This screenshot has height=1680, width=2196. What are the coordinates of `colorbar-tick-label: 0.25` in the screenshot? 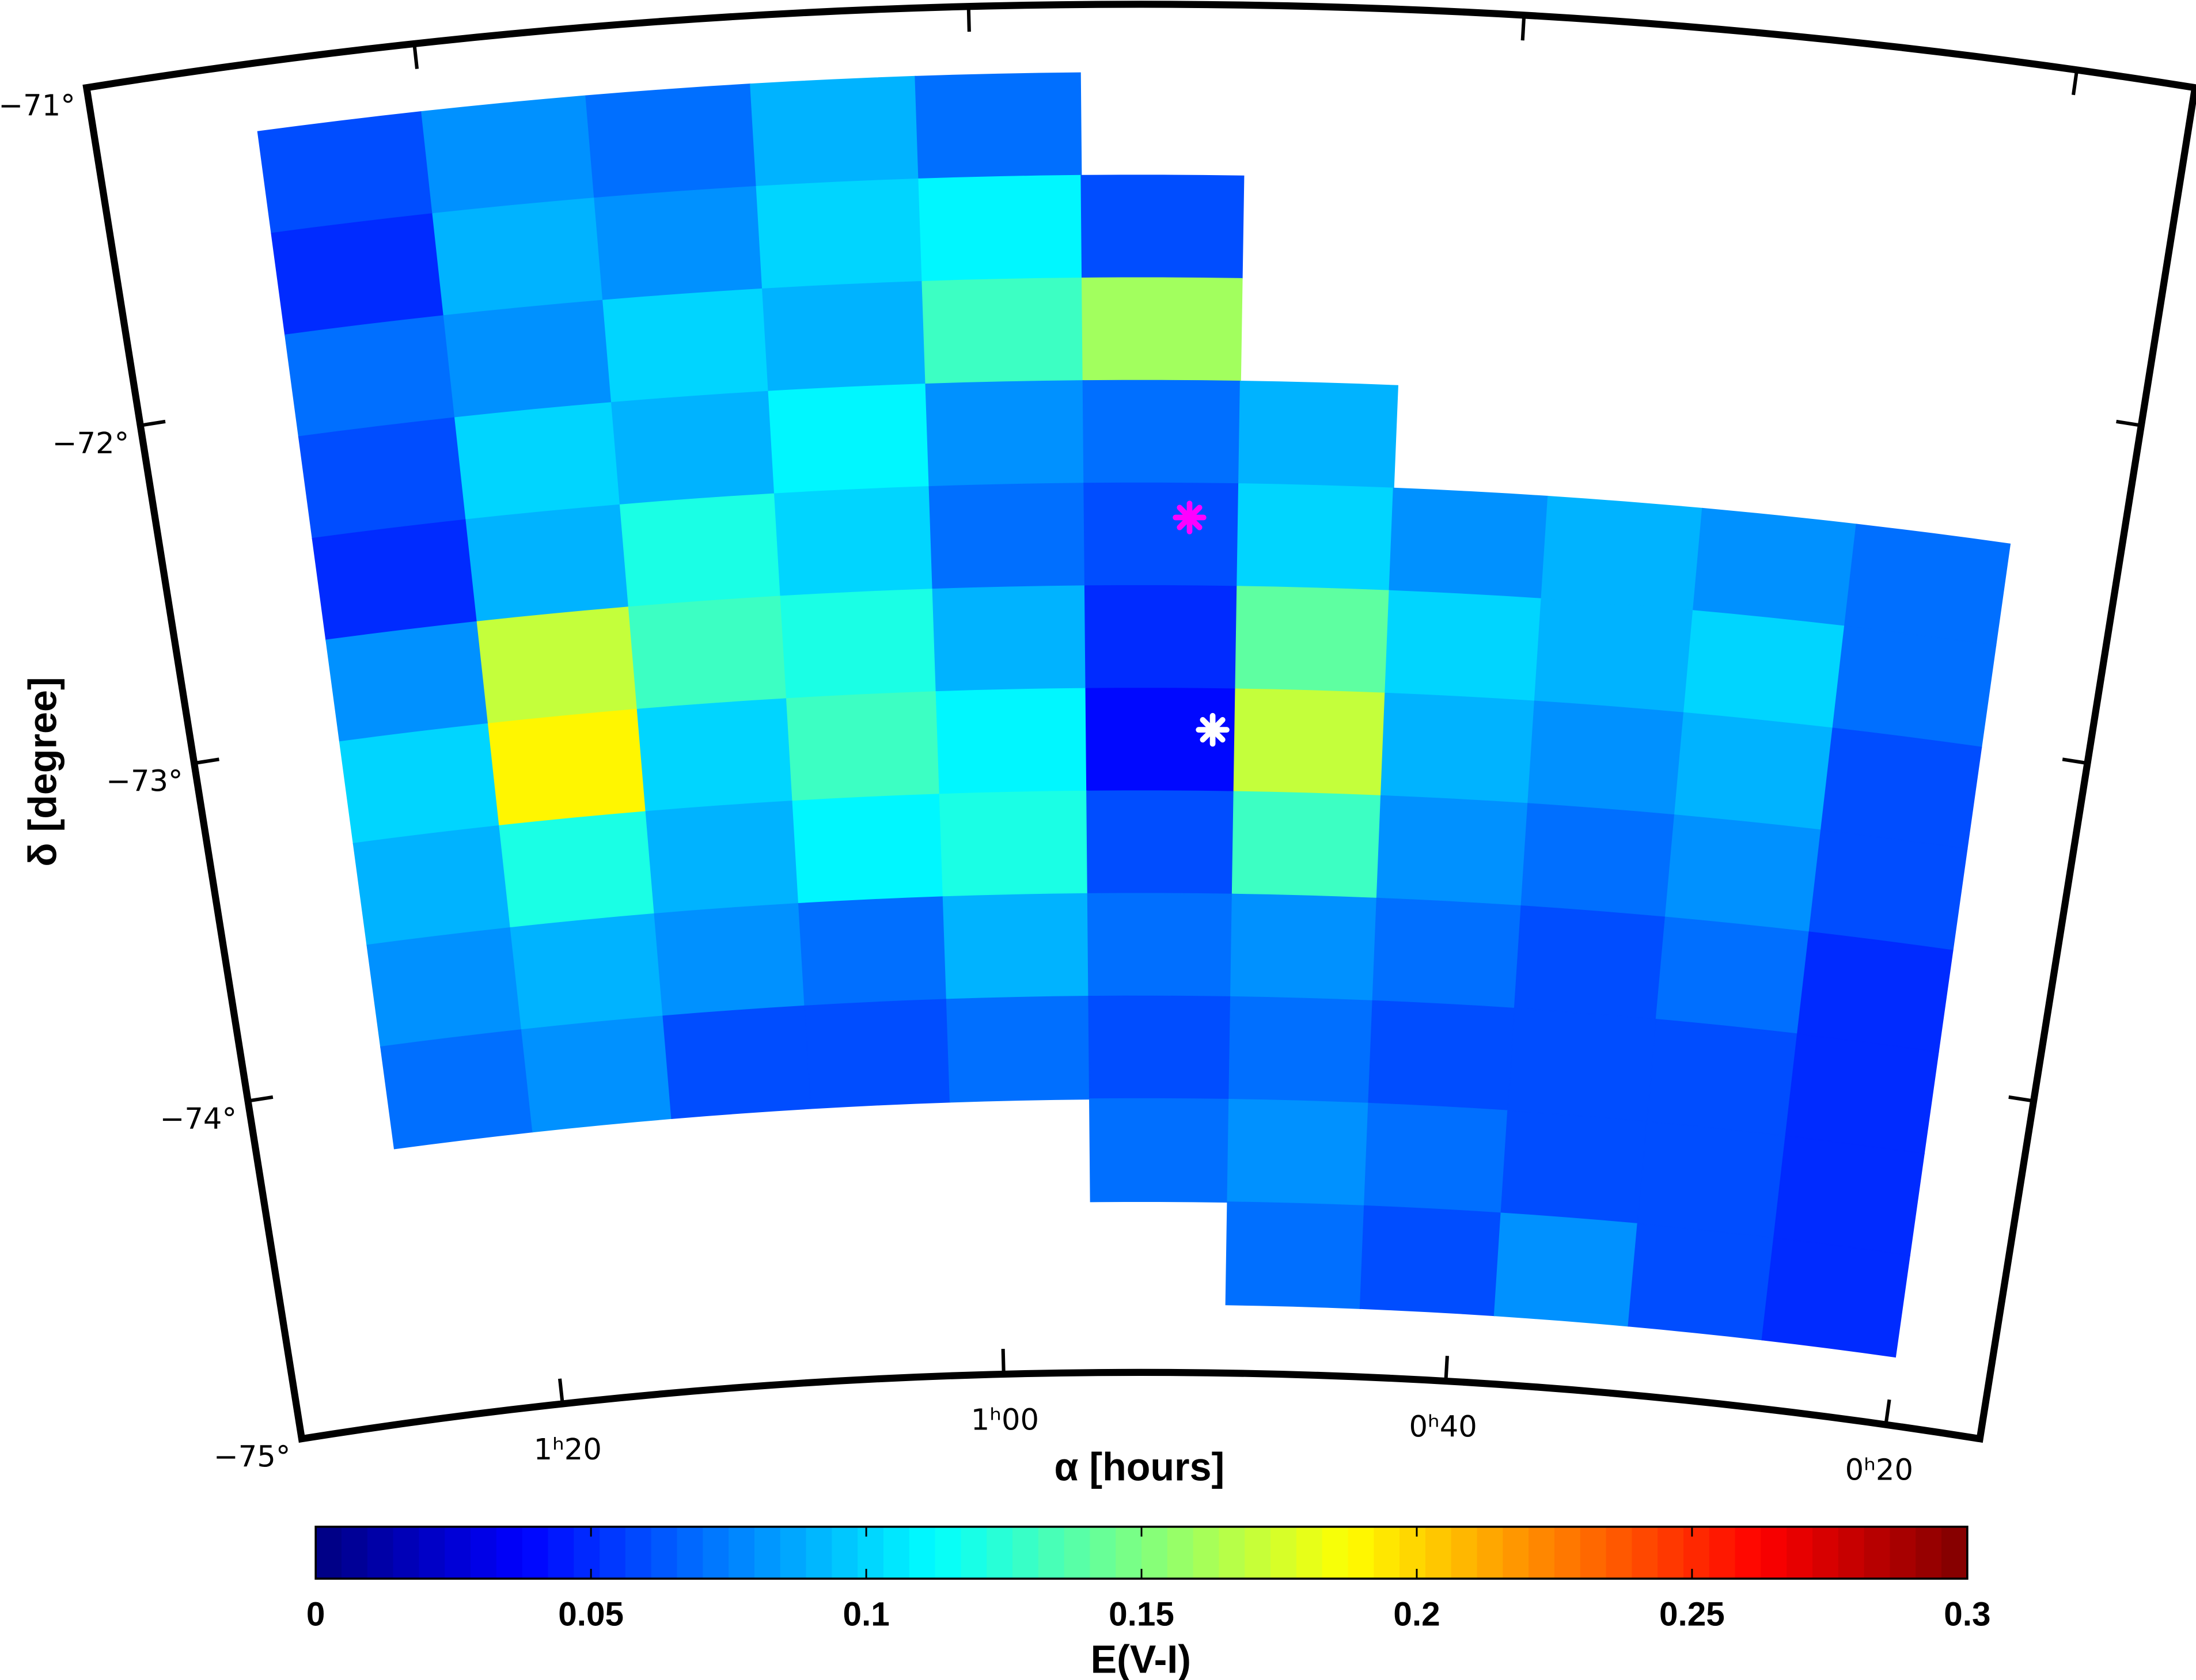 It's located at (1692, 1614).